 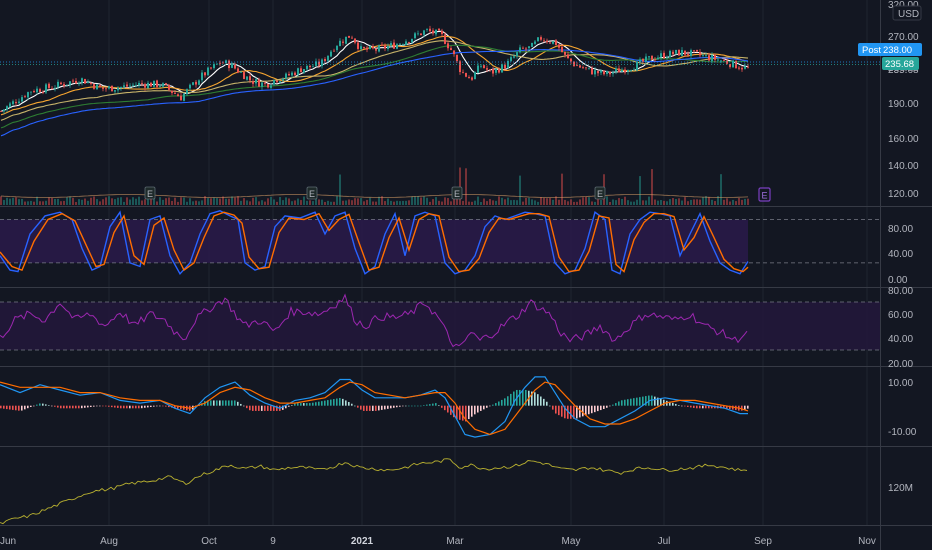 I want to click on obv-tick: 120M, so click(x=900, y=488).